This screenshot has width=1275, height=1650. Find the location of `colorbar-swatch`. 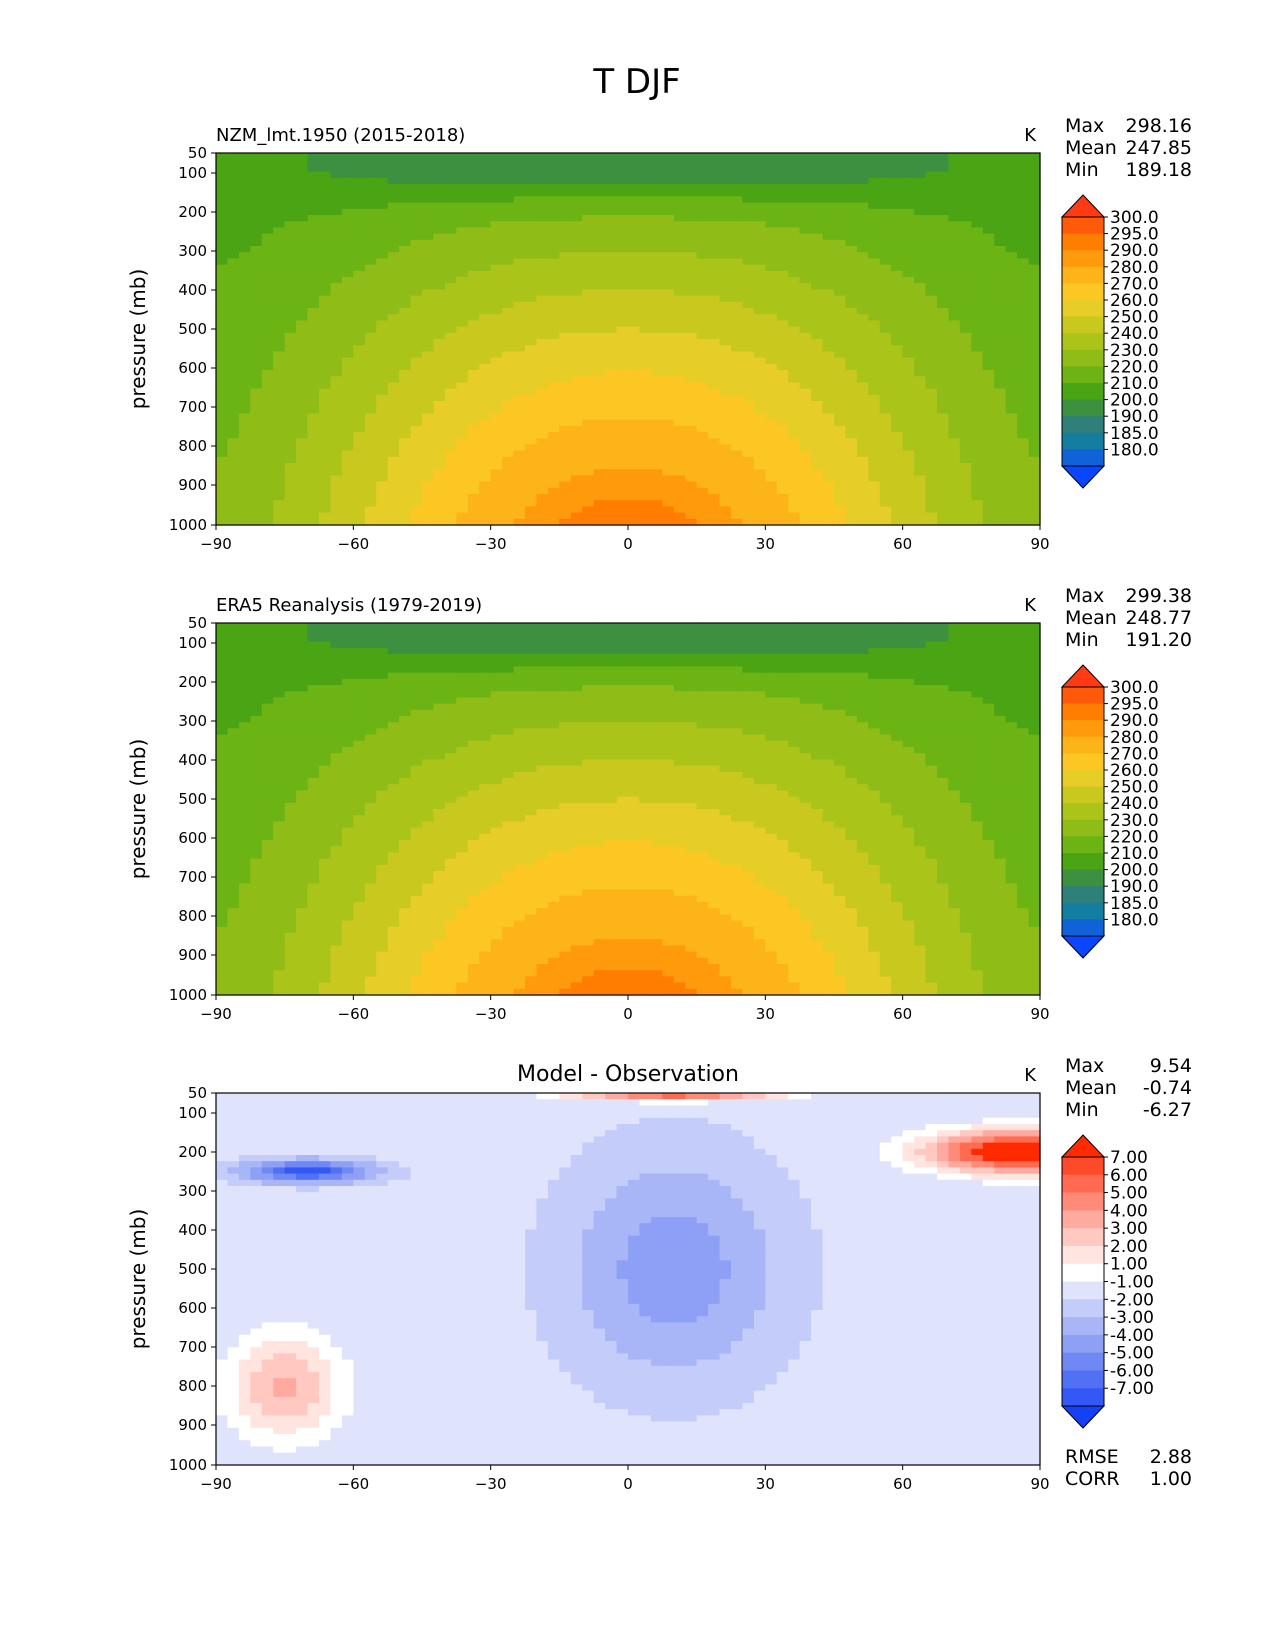

colorbar-swatch is located at coordinates (1083, 275).